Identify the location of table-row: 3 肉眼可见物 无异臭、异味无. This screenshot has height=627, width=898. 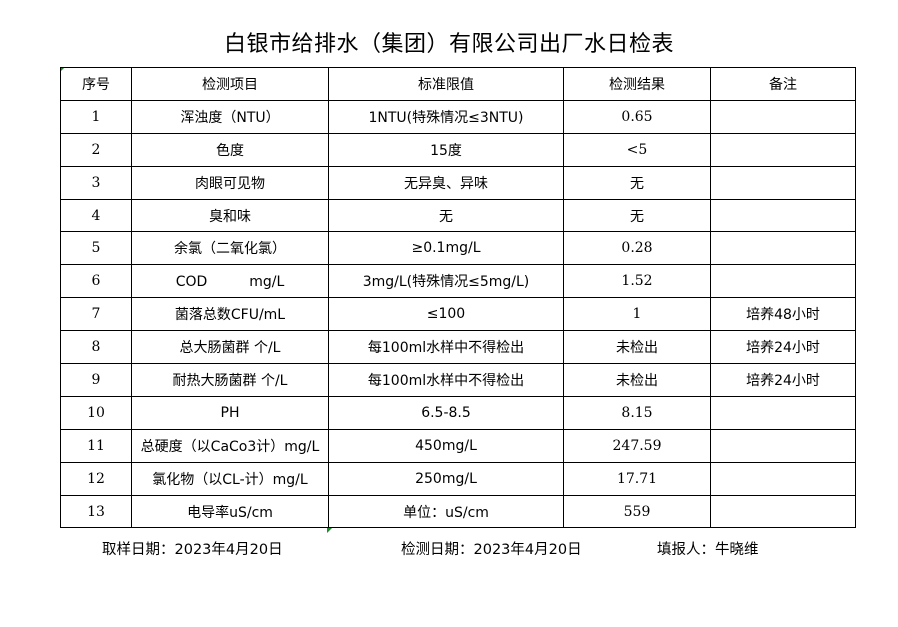
(458, 182).